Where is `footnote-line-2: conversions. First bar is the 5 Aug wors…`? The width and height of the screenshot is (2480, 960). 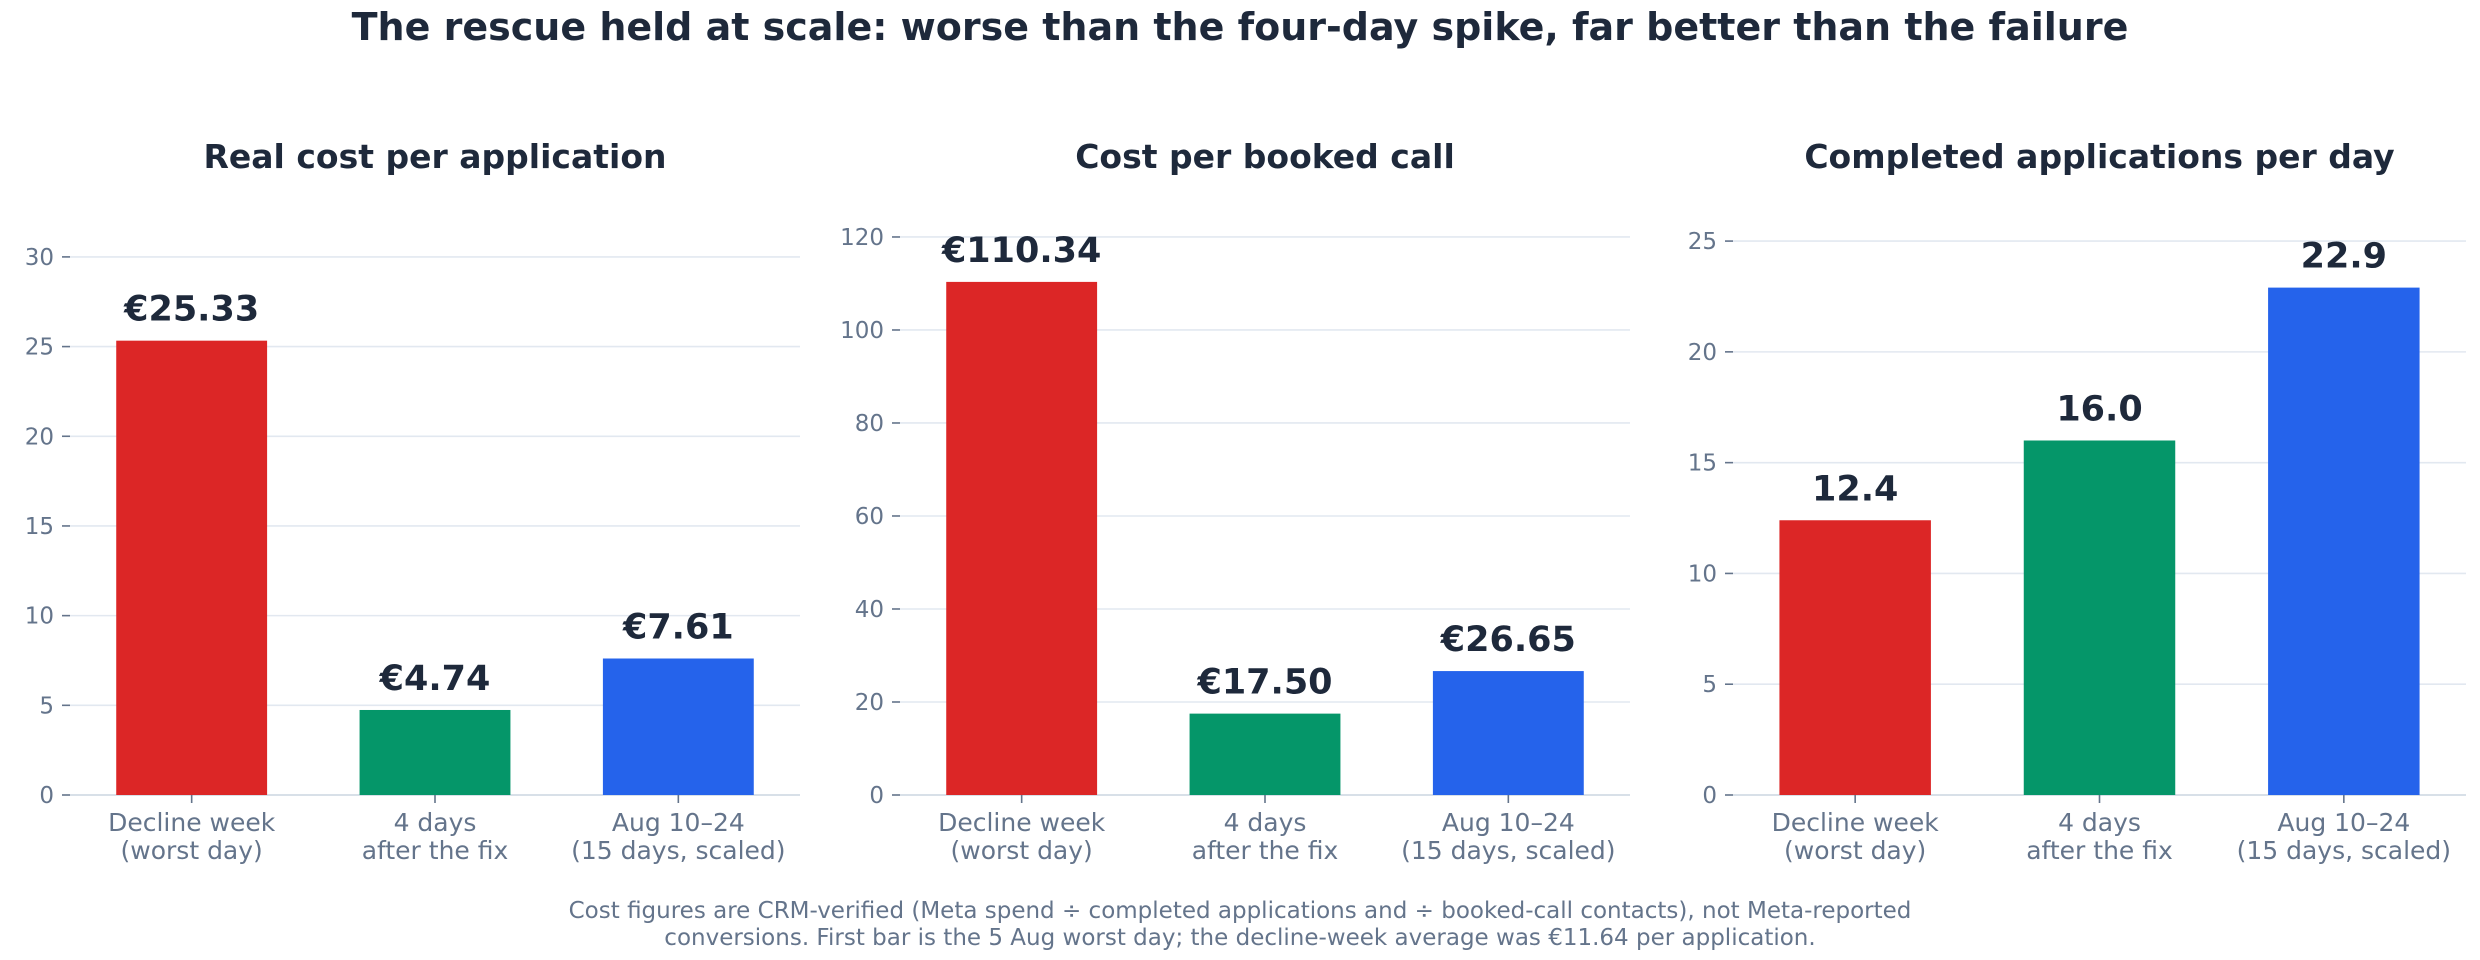 footnote-line-2: conversions. First bar is the 5 Aug wors… is located at coordinates (1239, 938).